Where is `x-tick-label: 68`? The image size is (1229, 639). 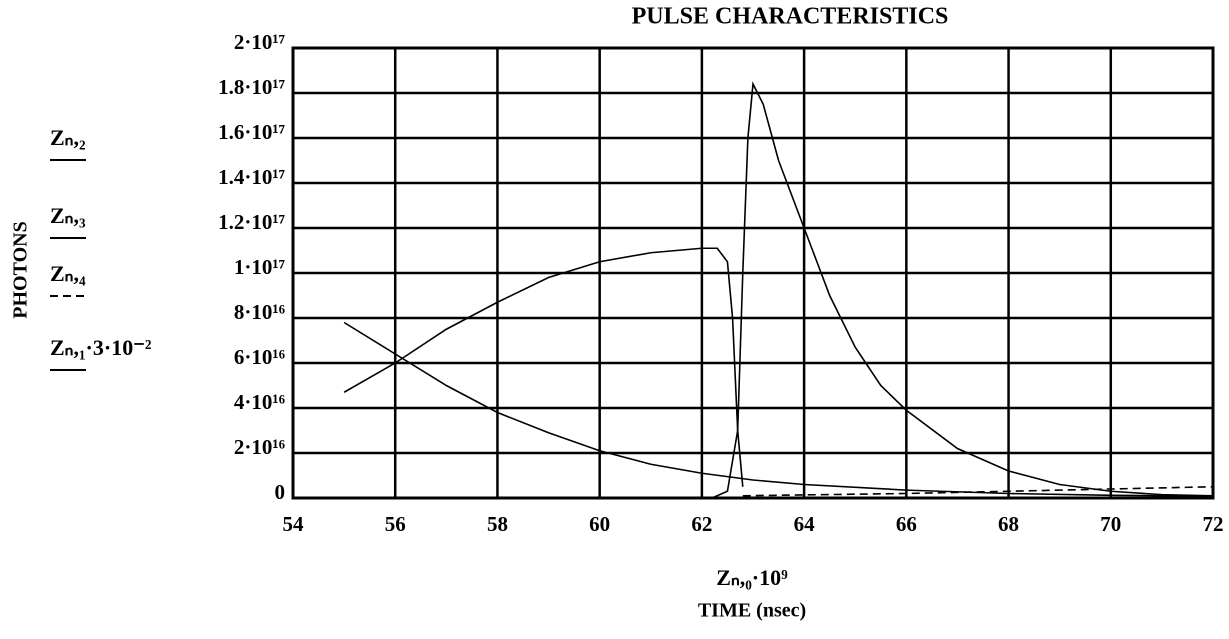 x-tick-label: 68 is located at coordinates (1008, 524).